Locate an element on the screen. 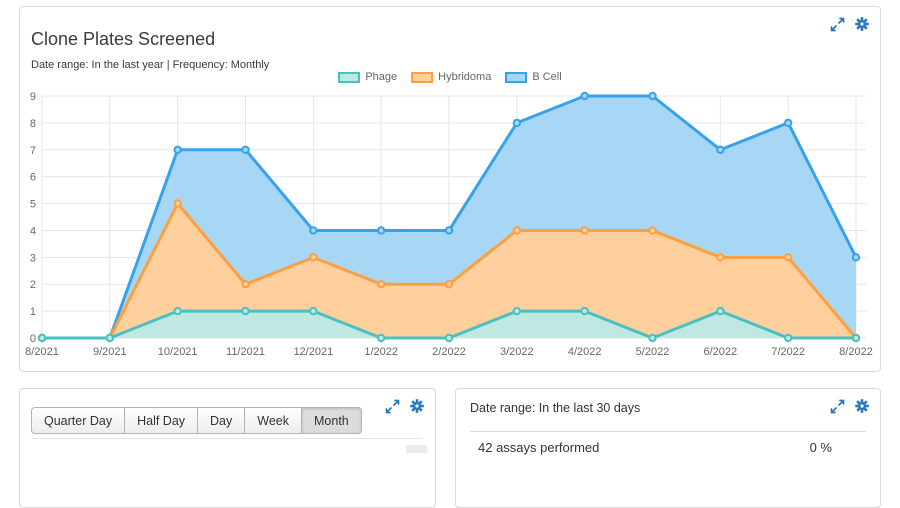 The width and height of the screenshot is (900, 508). x-tick-label: 3/2022 is located at coordinates (517, 352).